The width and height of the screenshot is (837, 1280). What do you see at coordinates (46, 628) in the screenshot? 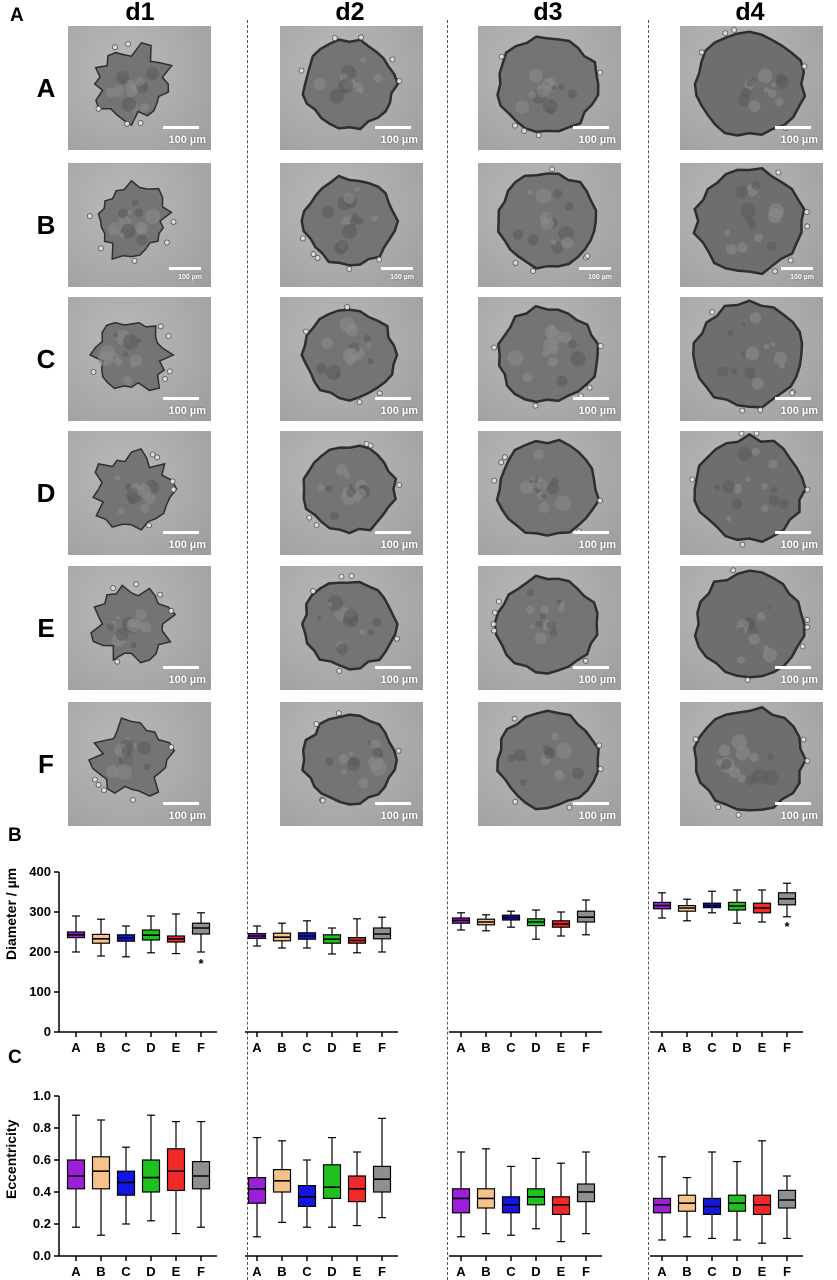
I see `row-label-e: E` at bounding box center [46, 628].